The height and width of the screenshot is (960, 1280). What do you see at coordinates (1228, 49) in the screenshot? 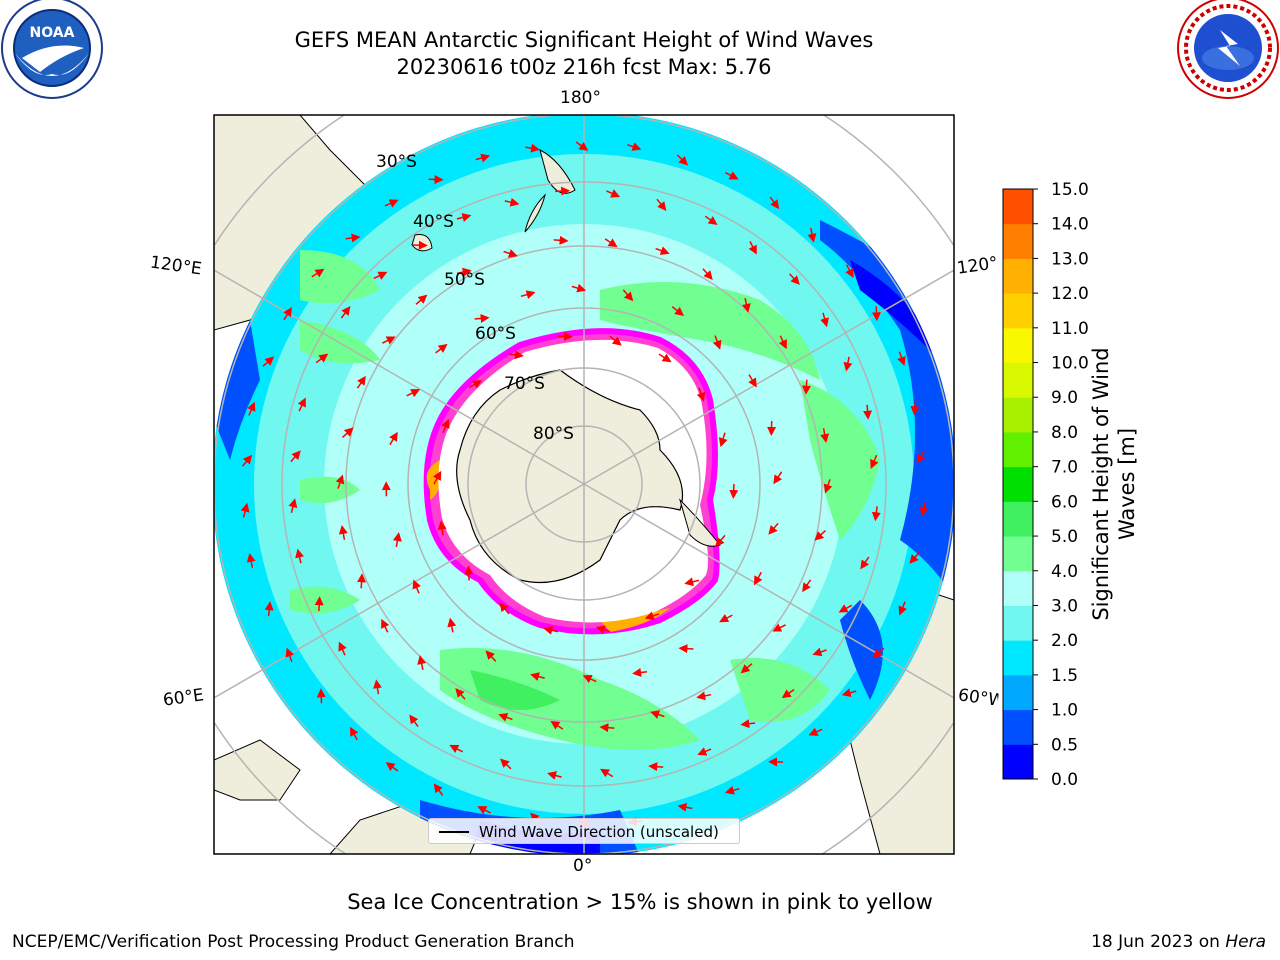
I see `nws-logo` at bounding box center [1228, 49].